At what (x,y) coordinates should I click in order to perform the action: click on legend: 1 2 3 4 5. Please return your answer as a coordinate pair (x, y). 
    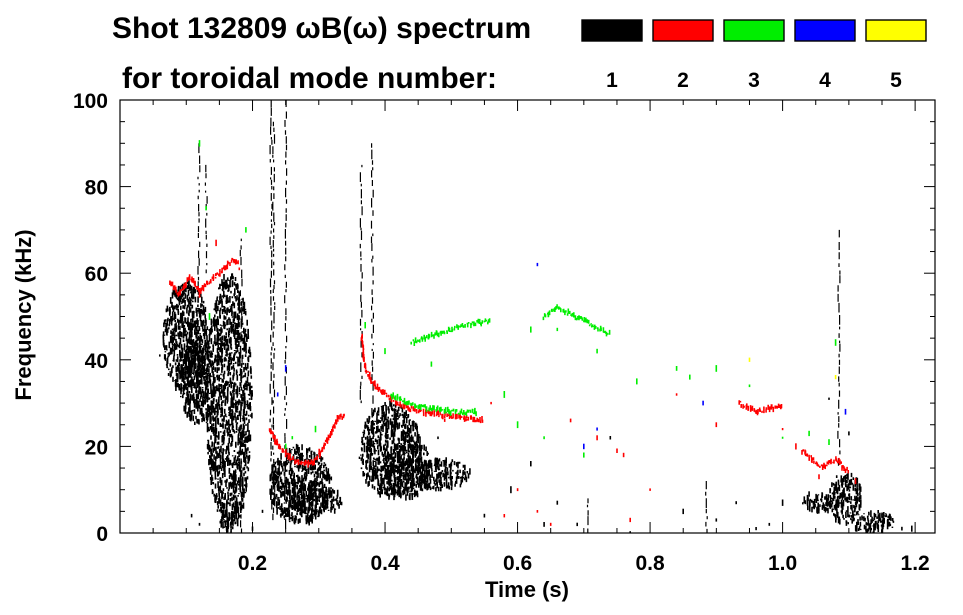
    Looking at the image, I should click on (754, 55).